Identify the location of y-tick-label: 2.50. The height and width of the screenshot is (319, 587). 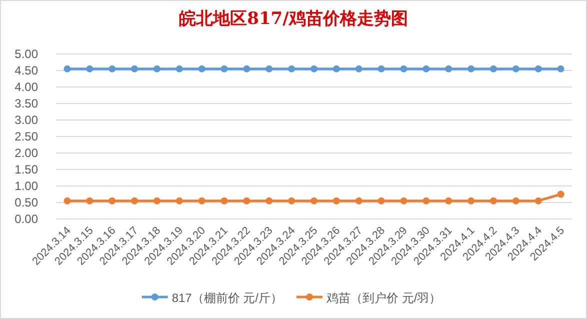
(26, 137).